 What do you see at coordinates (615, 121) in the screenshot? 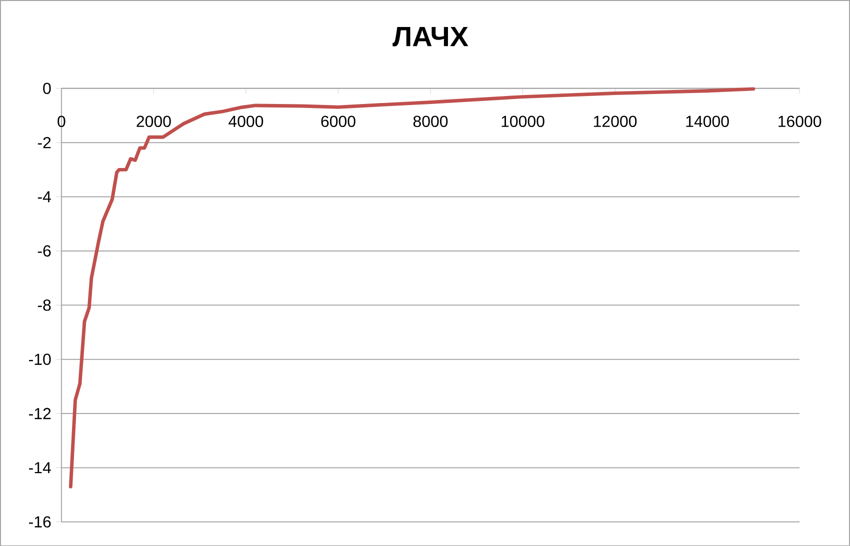
I see `x-tick-label: 12000` at bounding box center [615, 121].